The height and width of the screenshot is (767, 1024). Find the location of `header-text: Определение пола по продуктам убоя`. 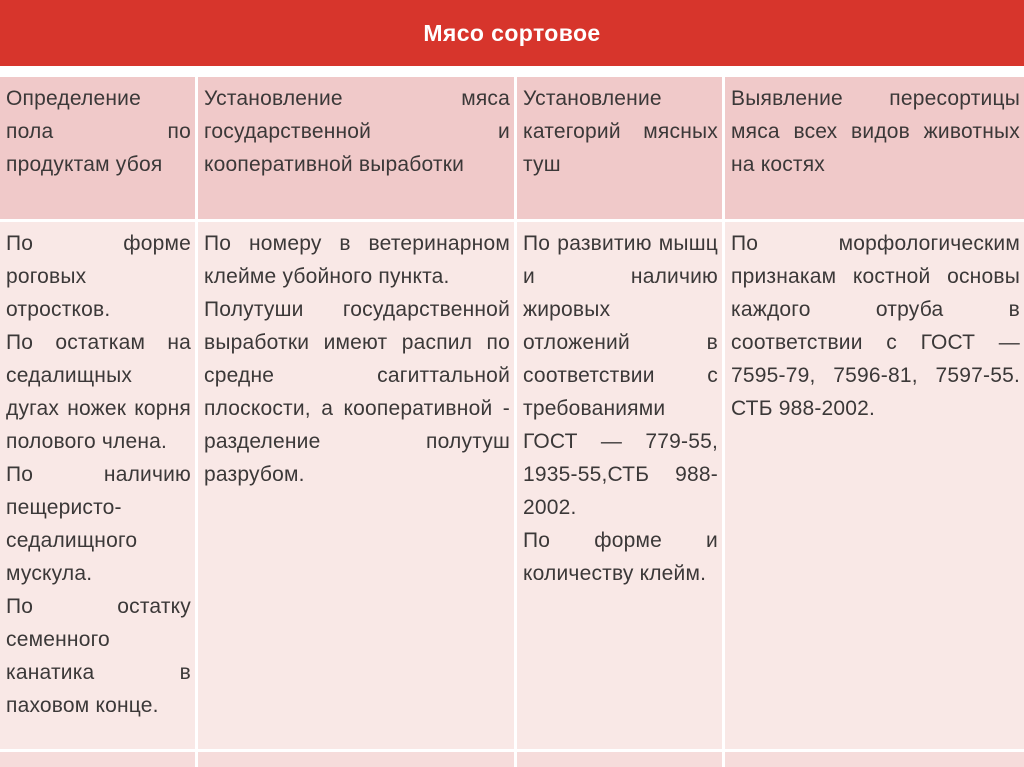

header-text: Определение пола по продуктам убоя is located at coordinates (98, 131).